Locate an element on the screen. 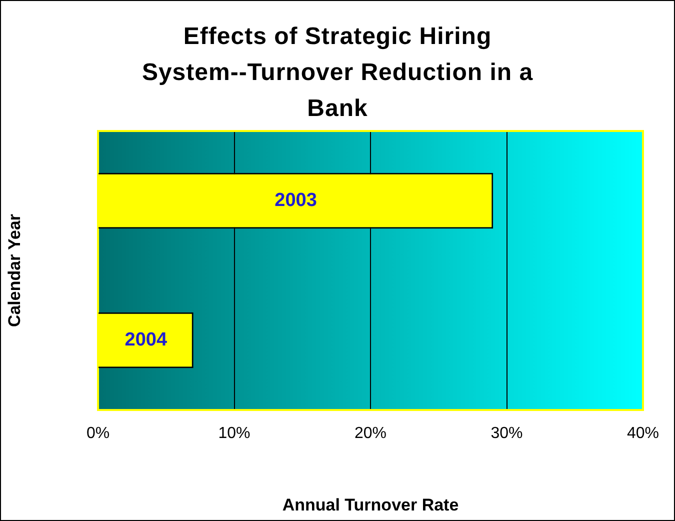 Image resolution: width=675 pixels, height=521 pixels. y-axis-title: Calendar Year is located at coordinates (14, 271).